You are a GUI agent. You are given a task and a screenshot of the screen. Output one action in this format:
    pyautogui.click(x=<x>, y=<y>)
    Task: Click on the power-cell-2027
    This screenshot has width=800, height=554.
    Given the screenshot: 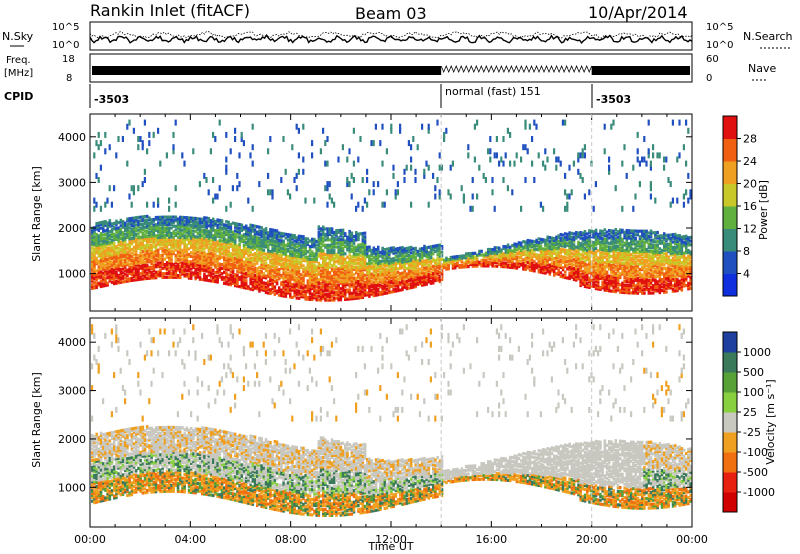 What is the action you would take?
    pyautogui.click(x=248, y=268)
    